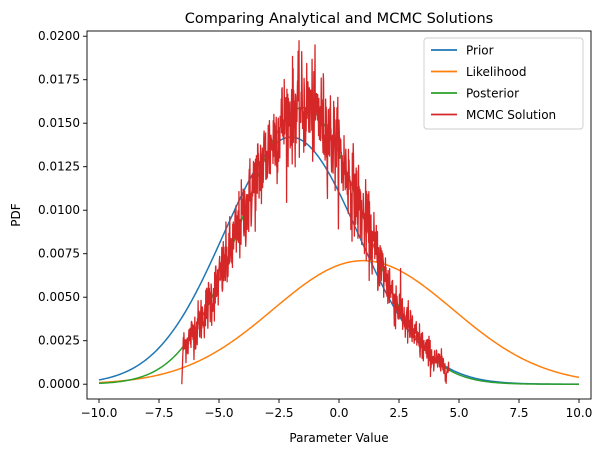 This screenshot has width=593, height=455. I want to click on y-tick-label: 0.0100, so click(59, 210).